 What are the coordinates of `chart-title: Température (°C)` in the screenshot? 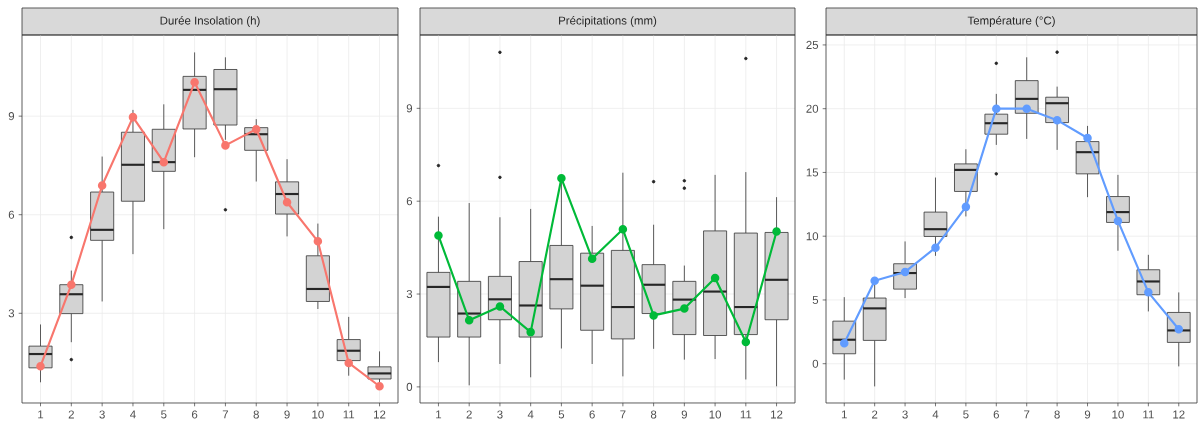 It's located at (1011, 21).